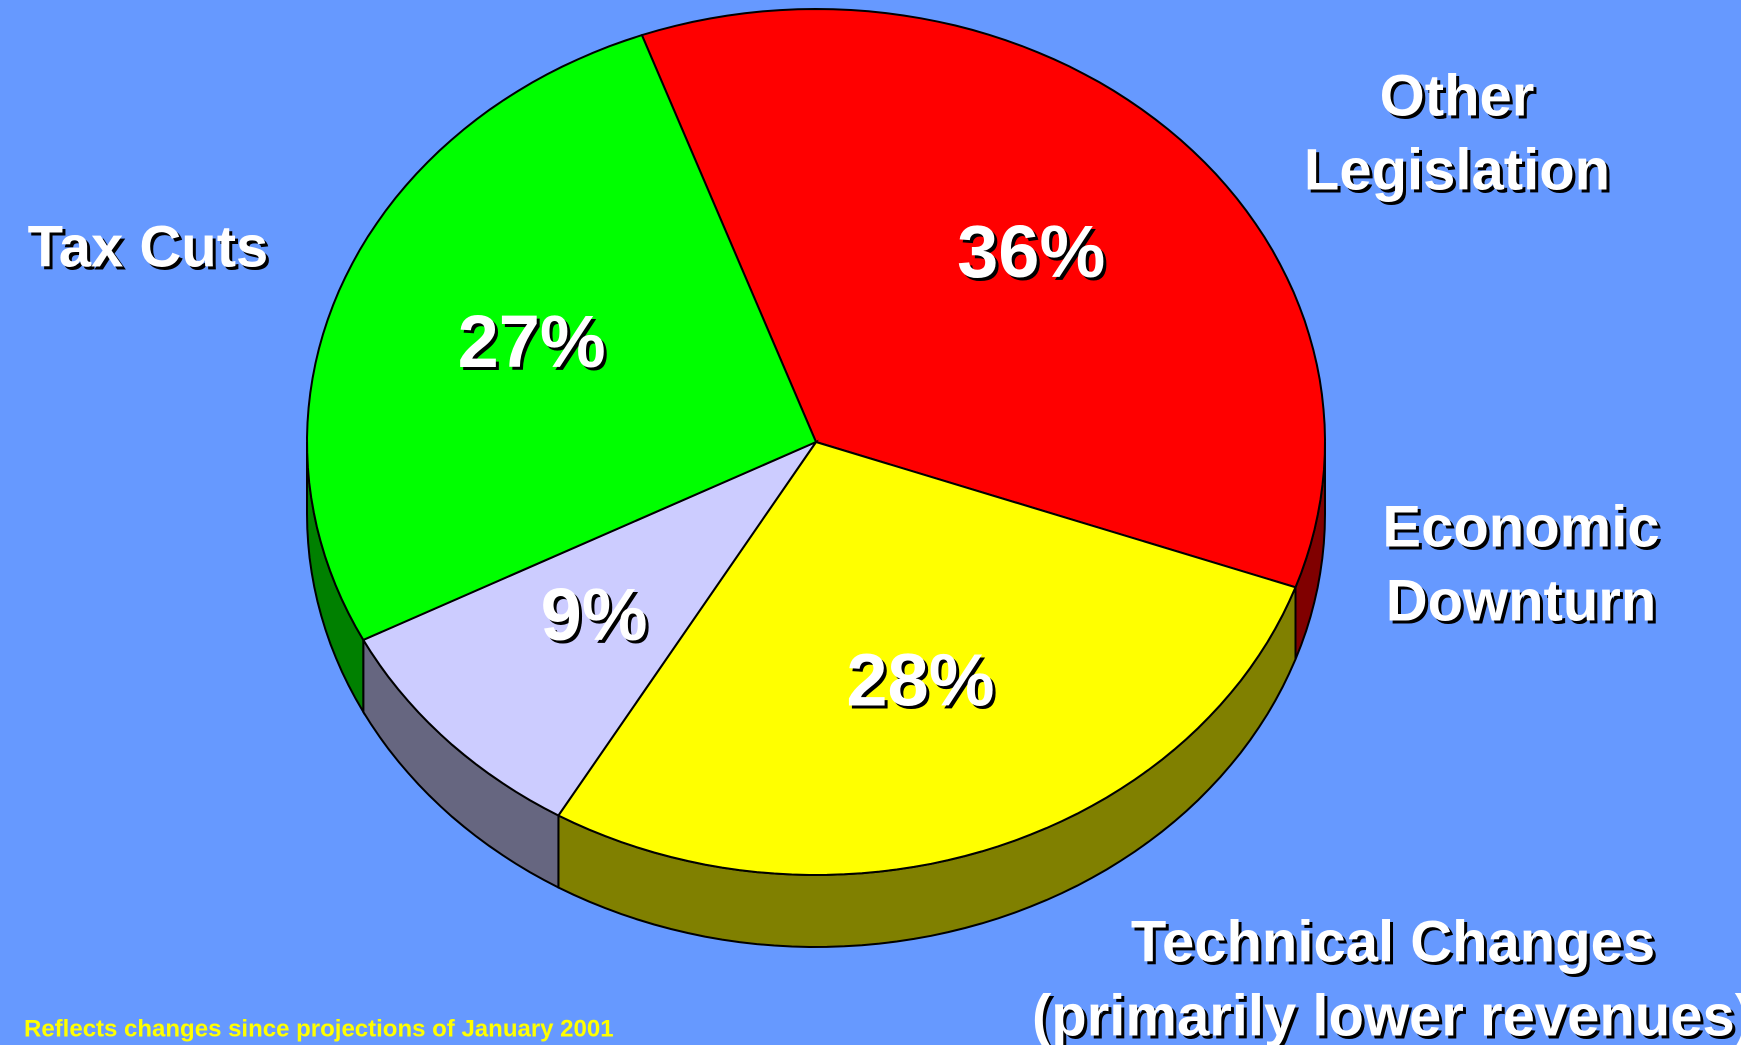 Image resolution: width=1741 pixels, height=1045 pixels. Describe the element at coordinates (1457, 95) in the screenshot. I see `category-label: Other` at that location.